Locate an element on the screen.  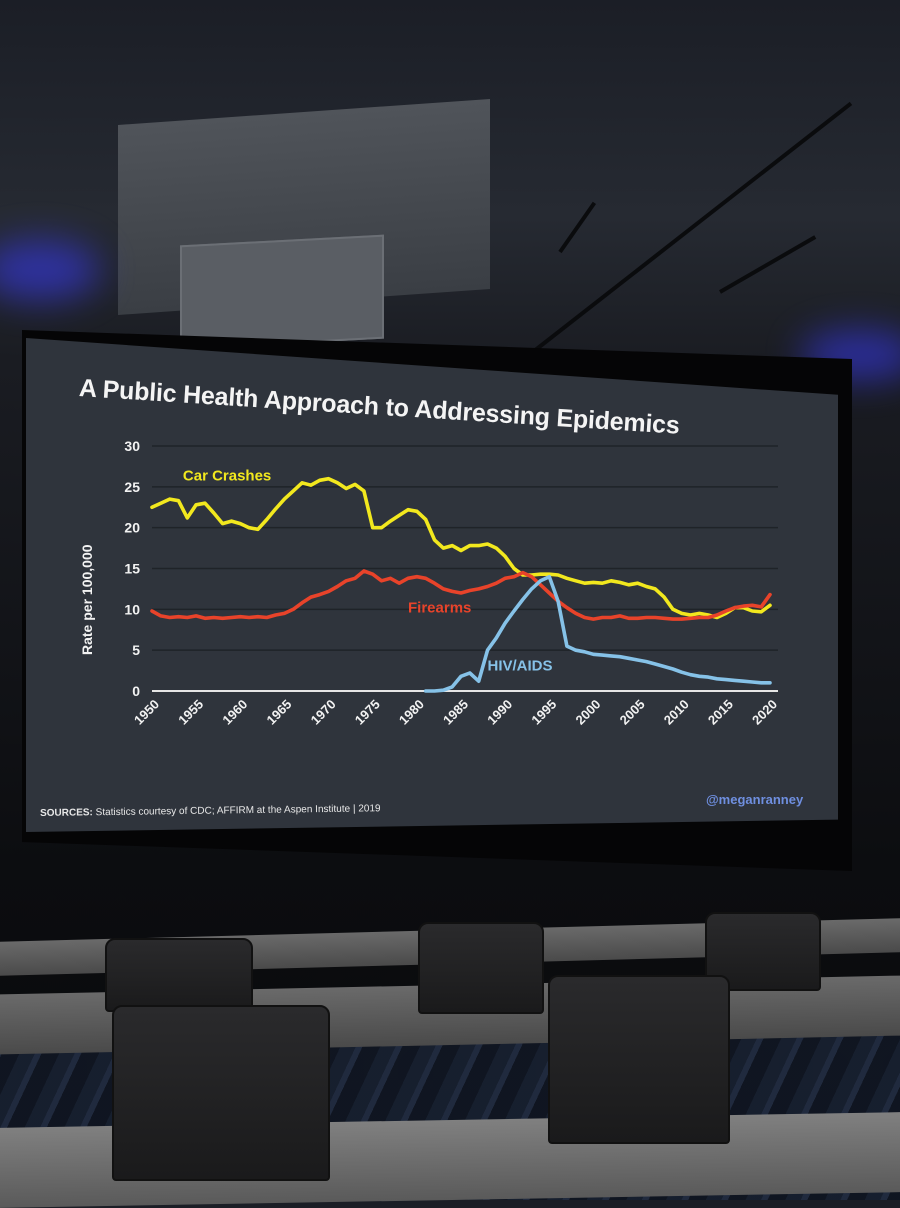
x-tick-label: 2020 is located at coordinates (764, 712).